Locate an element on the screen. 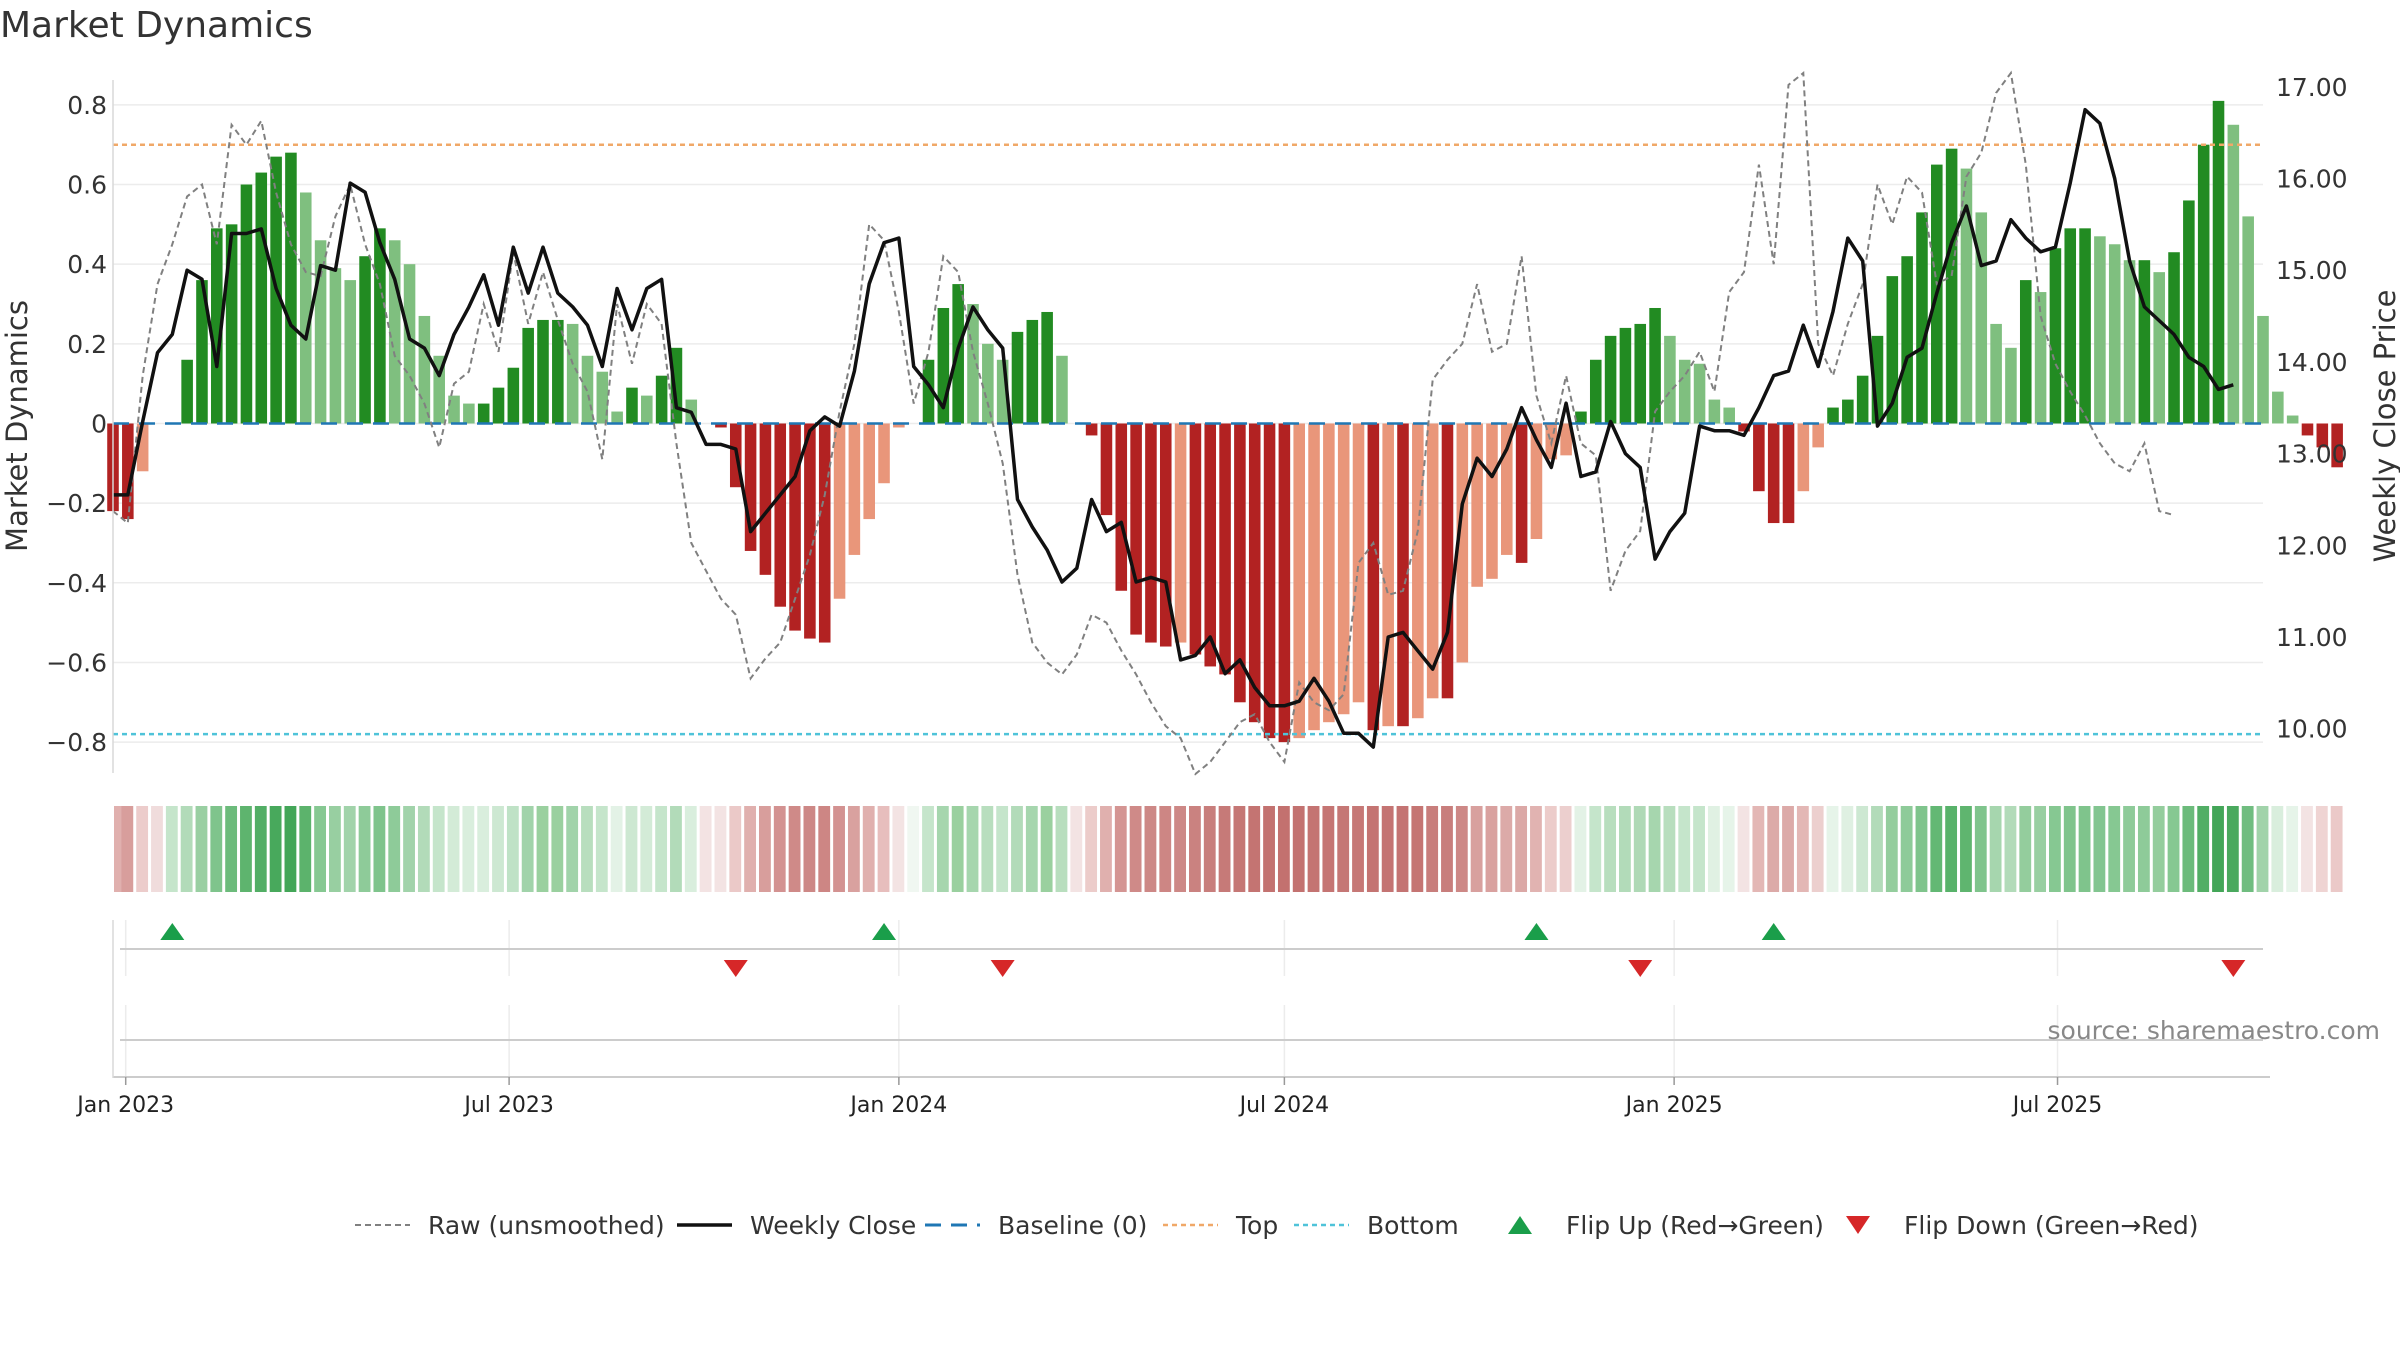 The image size is (2400, 1354). legend-label: Flip Up (Red→Green) is located at coordinates (1695, 1225).